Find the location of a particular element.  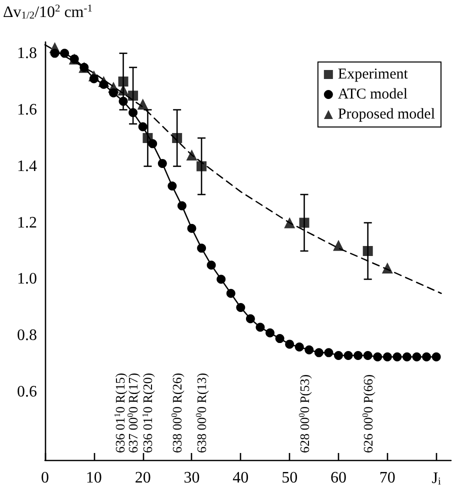

x-tick-label: 70 is located at coordinates (387, 478).